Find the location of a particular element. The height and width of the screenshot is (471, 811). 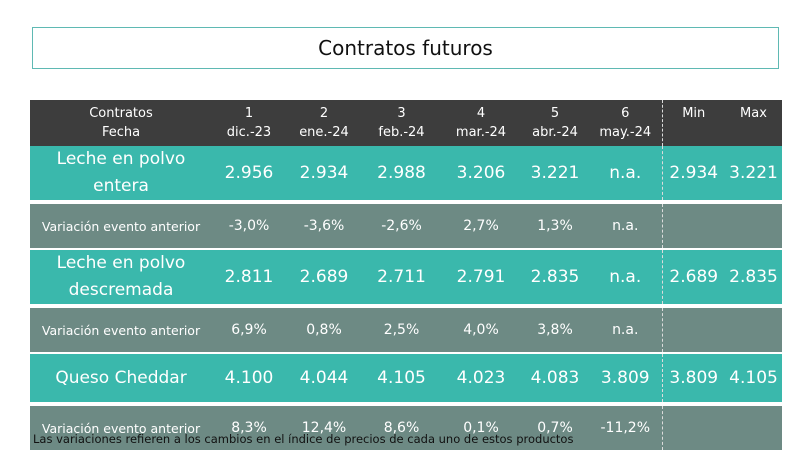

page-title: Contratos futuros is located at coordinates (405, 48).